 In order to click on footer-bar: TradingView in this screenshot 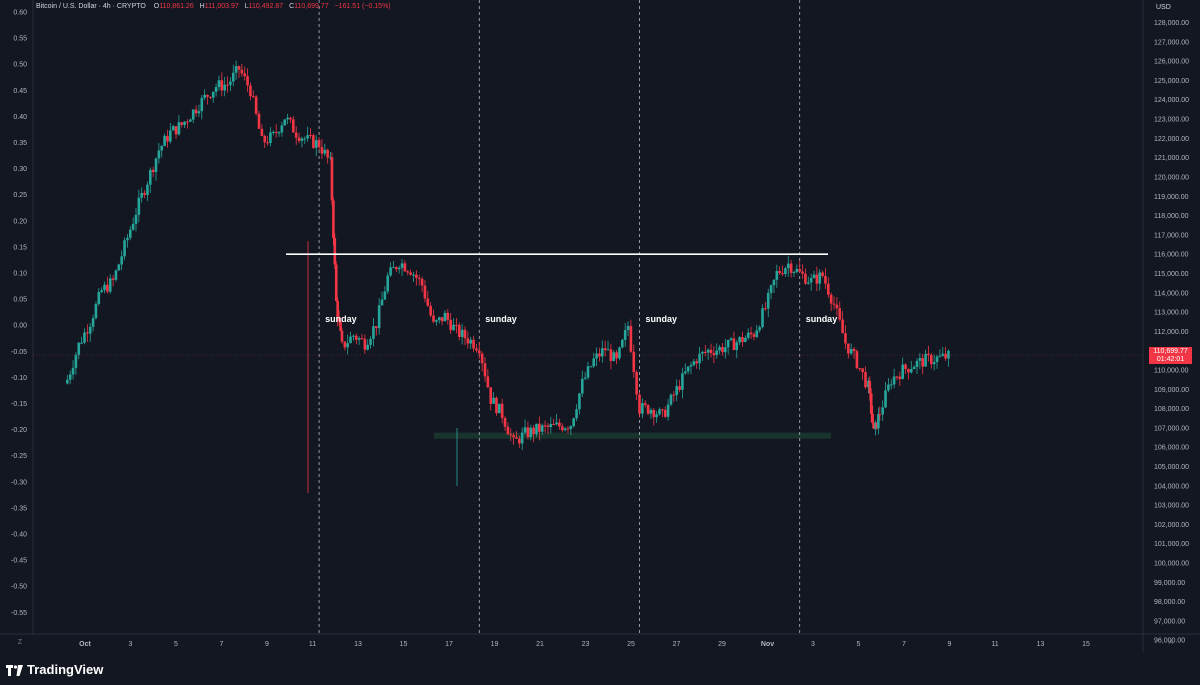, I will do `click(600, 668)`.